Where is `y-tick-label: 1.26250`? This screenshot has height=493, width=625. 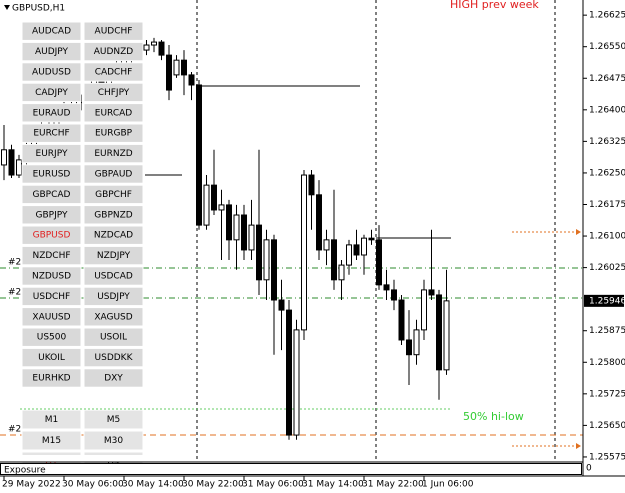 y-tick-label: 1.26250 is located at coordinates (607, 173).